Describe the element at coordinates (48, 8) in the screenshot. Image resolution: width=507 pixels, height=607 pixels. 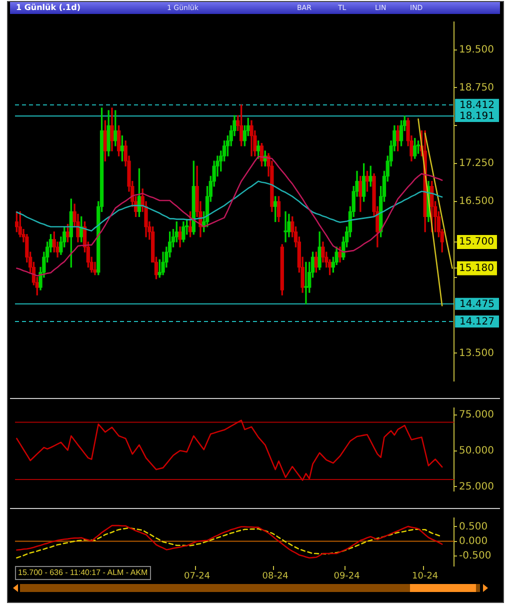
I see `chart-title: 1 Günlük (.1d)` at that location.